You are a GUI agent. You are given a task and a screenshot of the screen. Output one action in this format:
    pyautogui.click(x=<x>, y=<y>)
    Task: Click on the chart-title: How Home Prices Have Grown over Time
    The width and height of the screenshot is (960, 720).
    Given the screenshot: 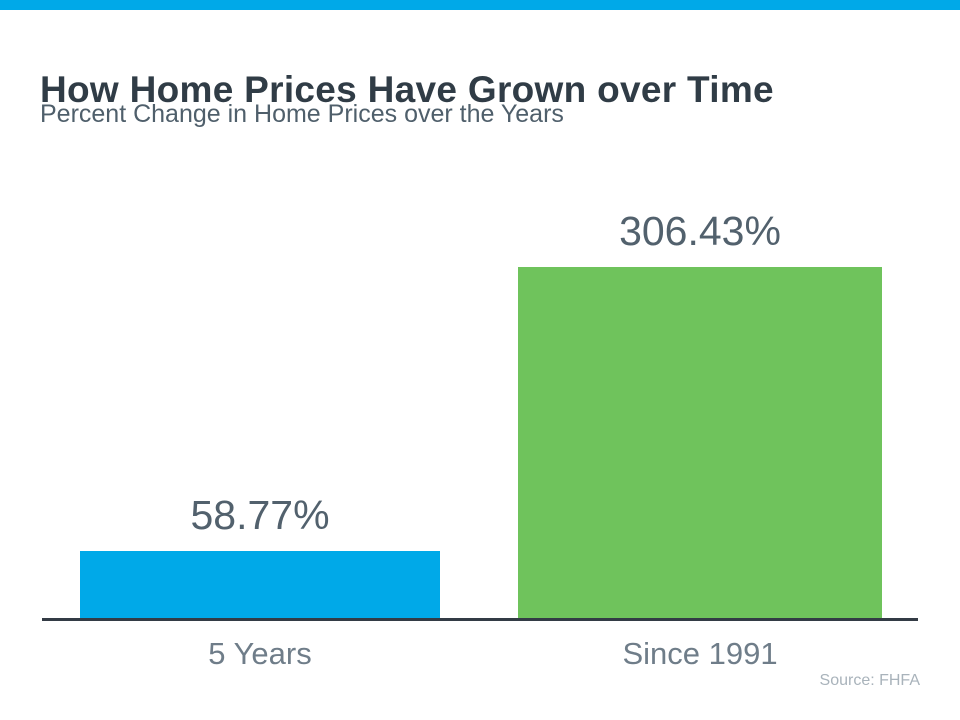 What is the action you would take?
    pyautogui.click(x=407, y=89)
    